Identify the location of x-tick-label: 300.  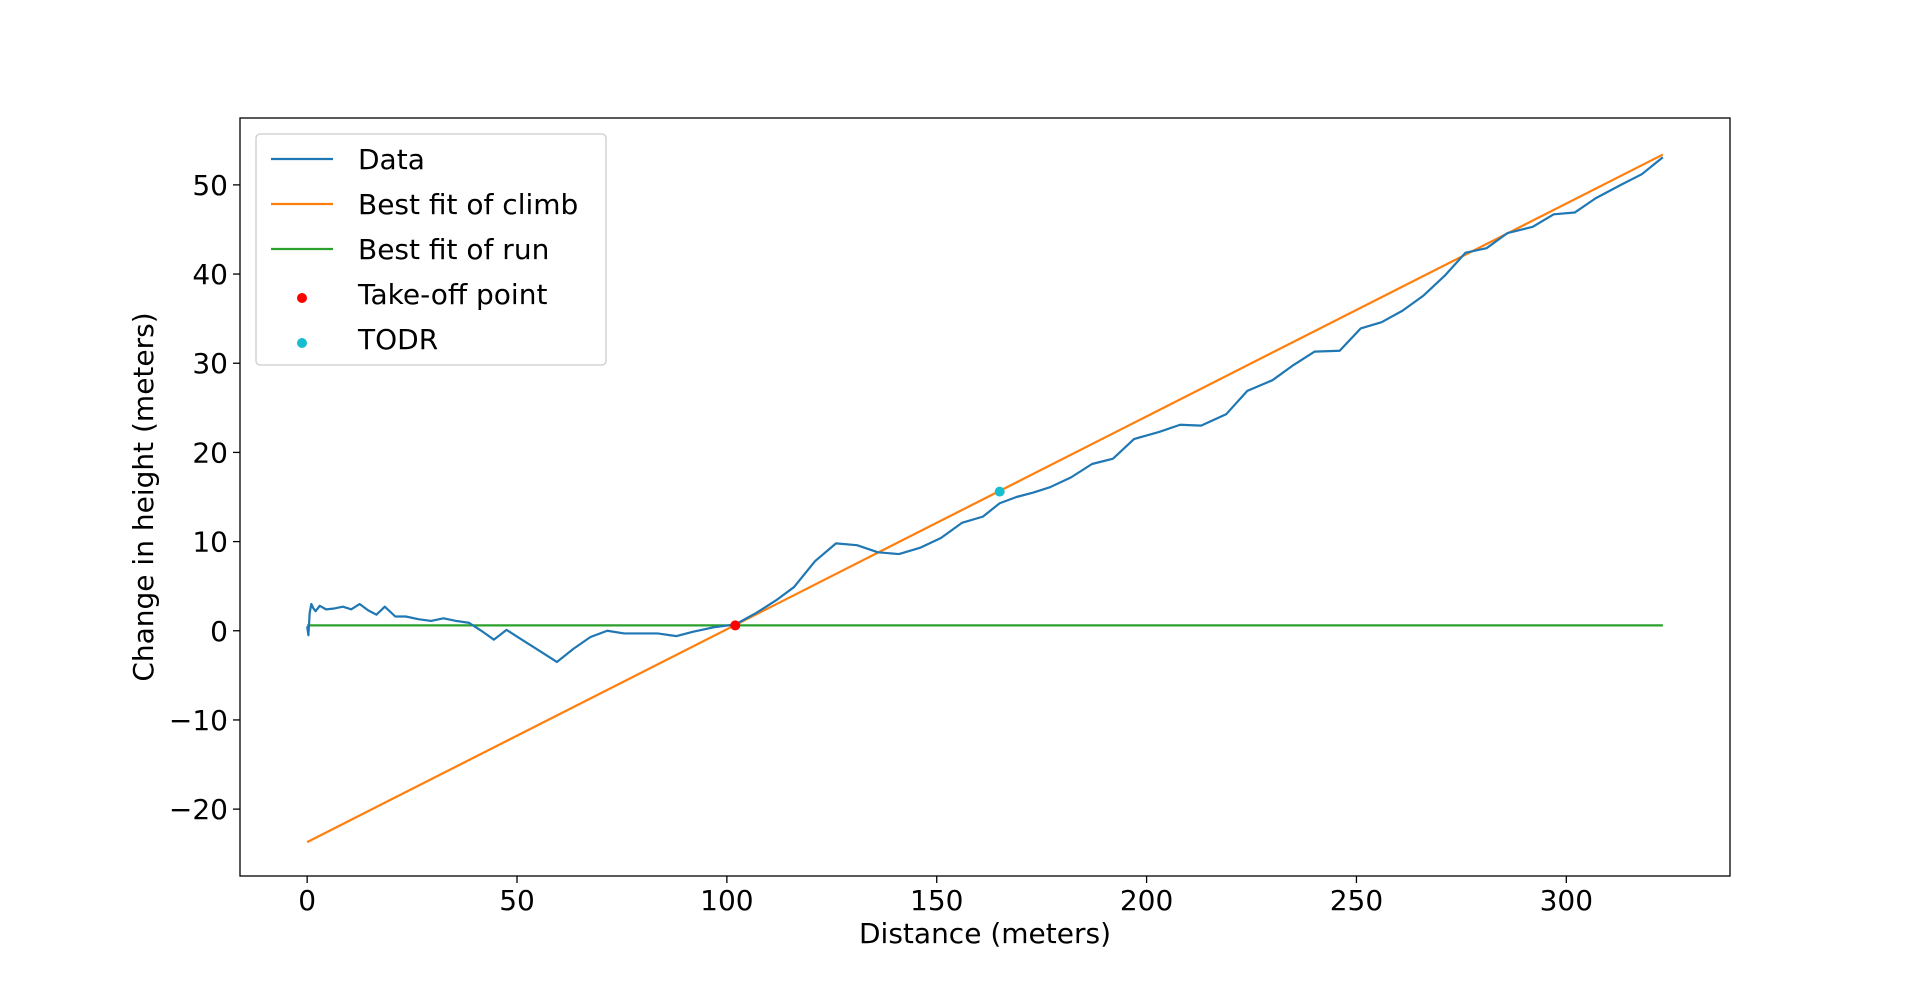
(1566, 900).